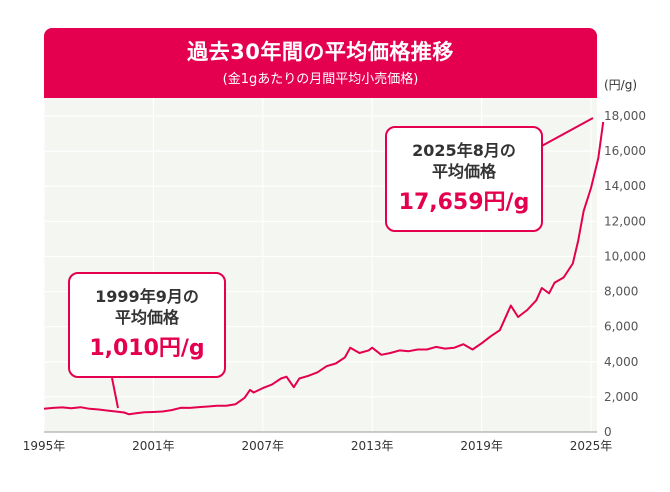 Image resolution: width=670 pixels, height=492 pixels. I want to click on x-tick-label: 2007年, so click(263, 446).